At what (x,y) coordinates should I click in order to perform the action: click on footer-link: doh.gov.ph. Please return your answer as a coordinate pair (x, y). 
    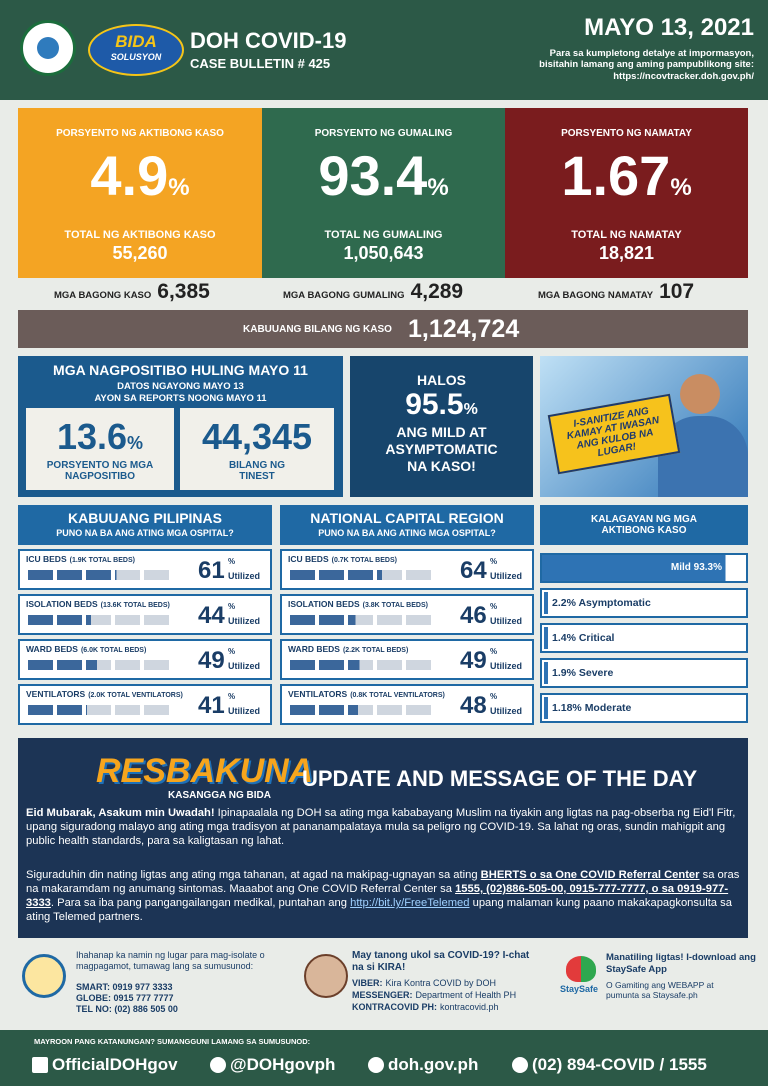
    Looking at the image, I should click on (433, 1064).